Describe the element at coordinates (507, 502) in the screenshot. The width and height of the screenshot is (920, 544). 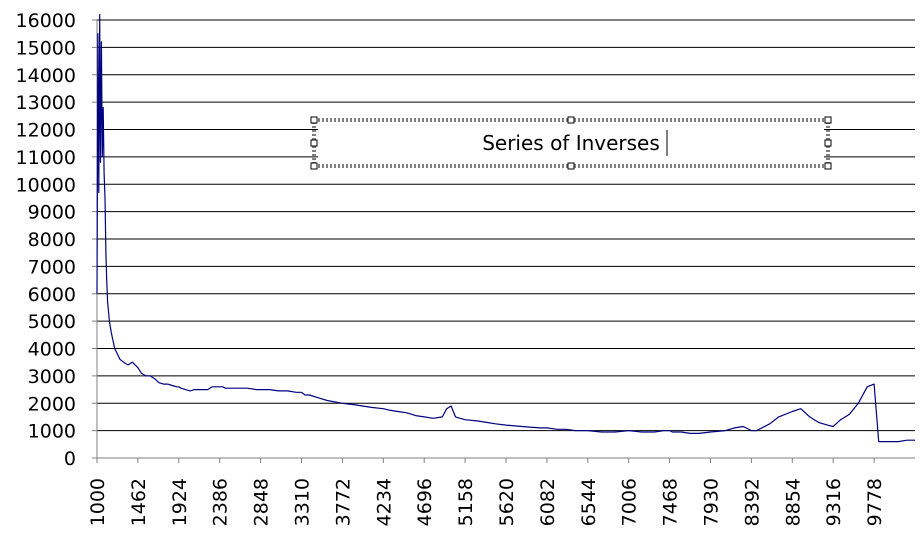
I see `x-tick-label: 5620` at that location.